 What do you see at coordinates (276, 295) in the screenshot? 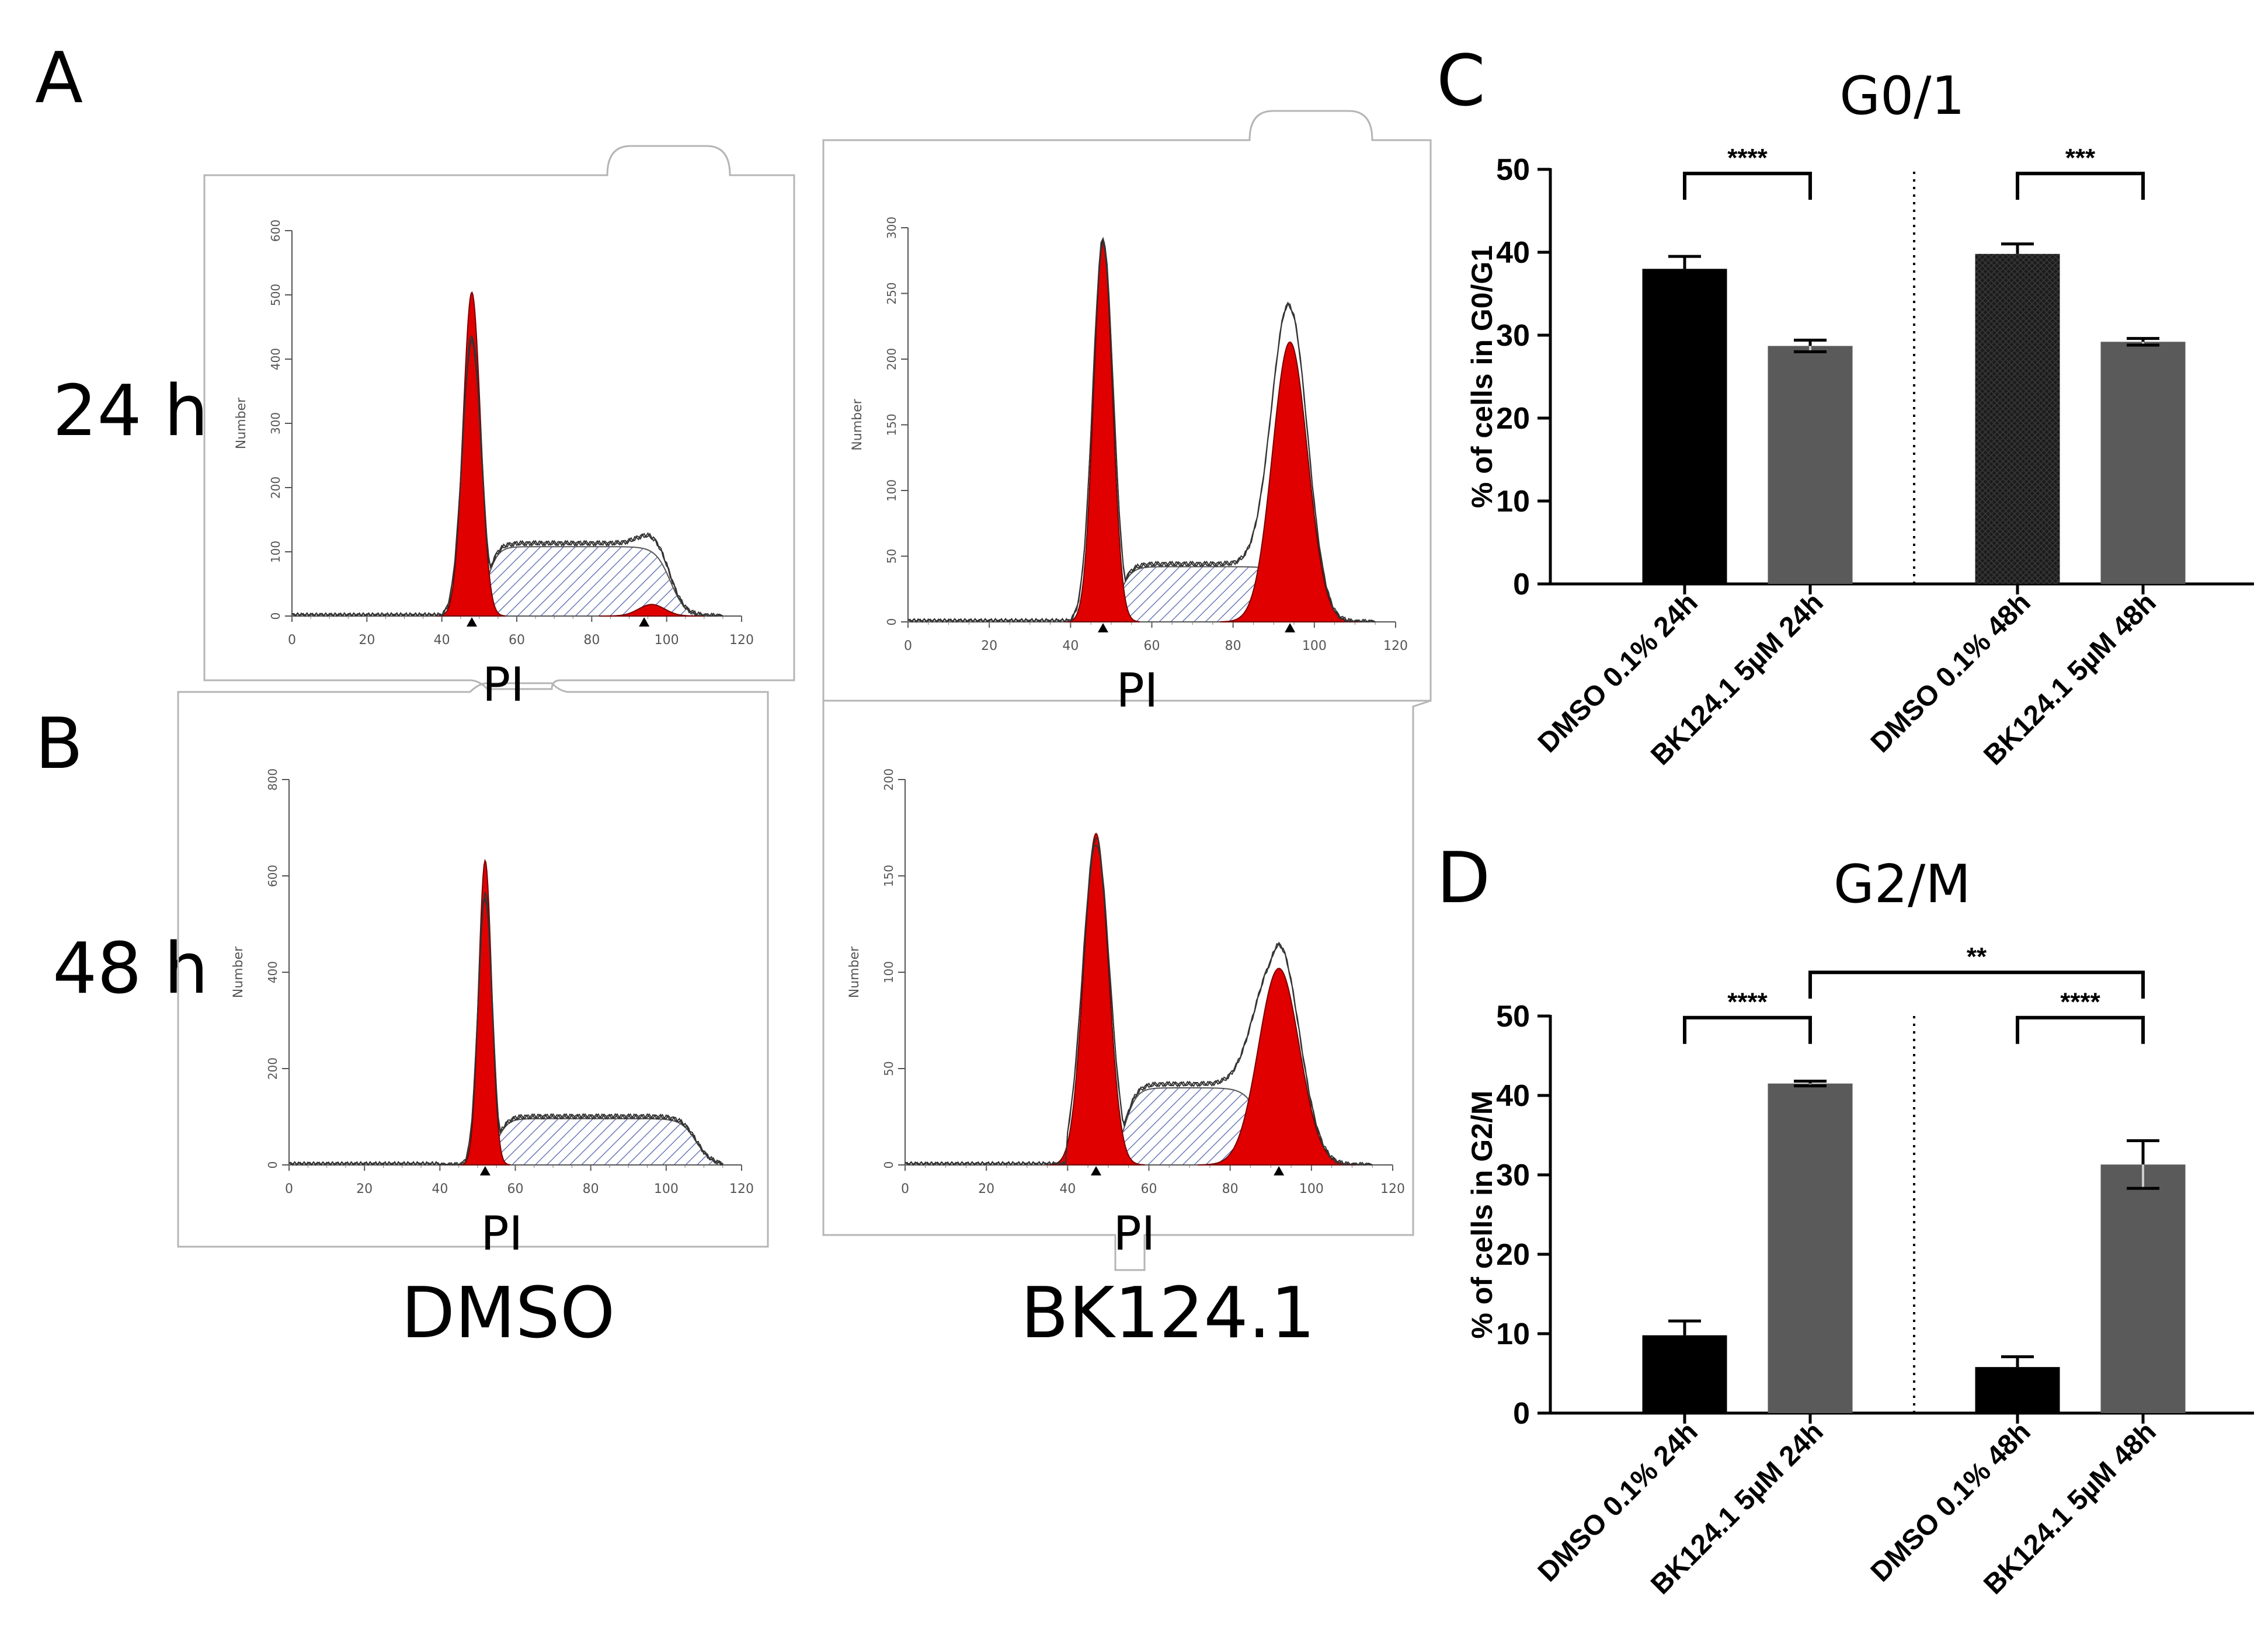
I see `y-tick-label: 500` at bounding box center [276, 295].